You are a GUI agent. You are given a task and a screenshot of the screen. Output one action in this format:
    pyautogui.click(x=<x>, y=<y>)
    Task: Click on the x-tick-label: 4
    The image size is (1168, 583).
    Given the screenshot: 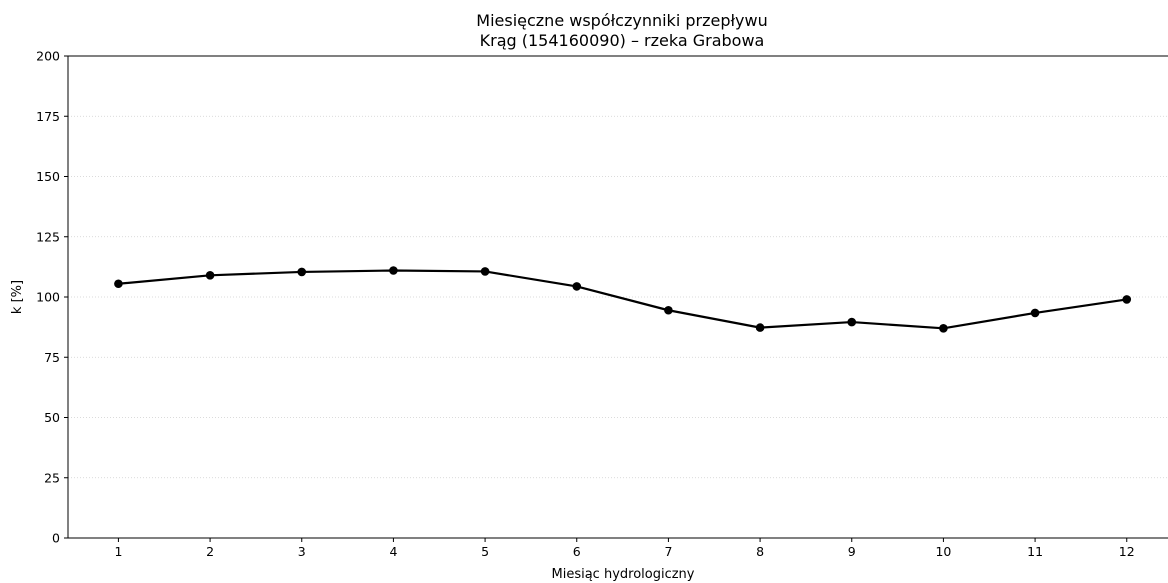 What is the action you would take?
    pyautogui.click(x=393, y=551)
    